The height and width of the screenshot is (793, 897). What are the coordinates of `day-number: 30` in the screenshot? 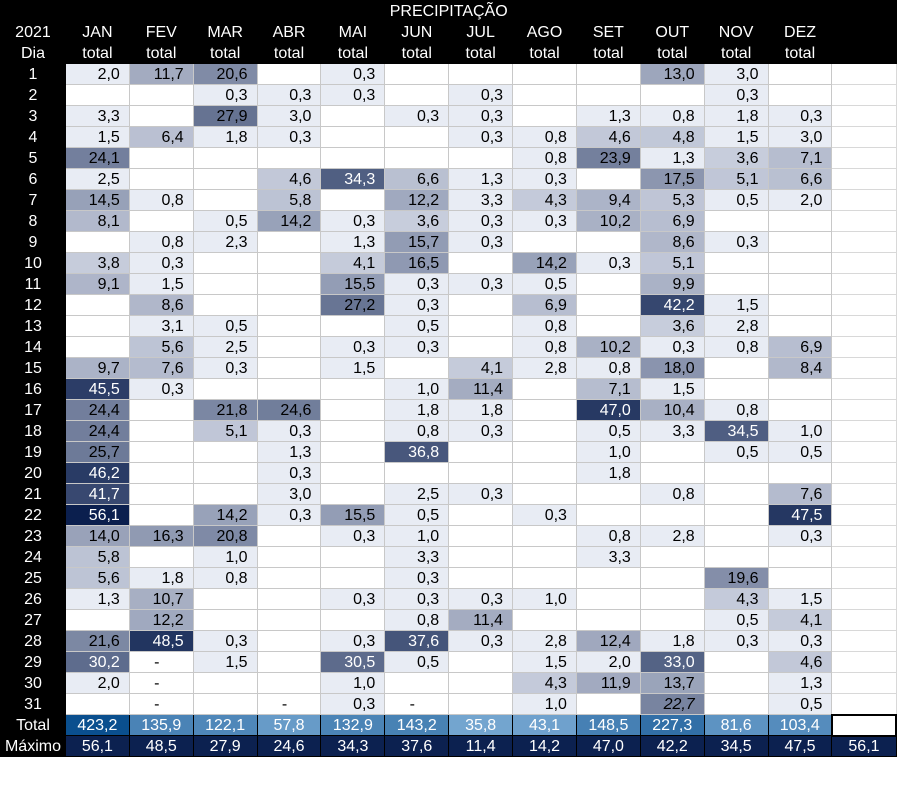 It's located at (33, 683).